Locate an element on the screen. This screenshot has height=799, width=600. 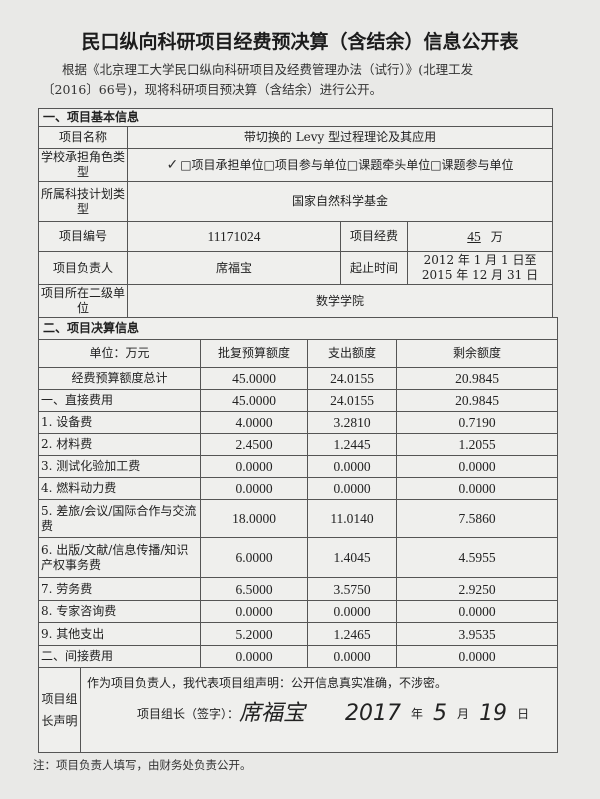
period-start: 2012 年 1 月 1 日至 is located at coordinates (480, 260).